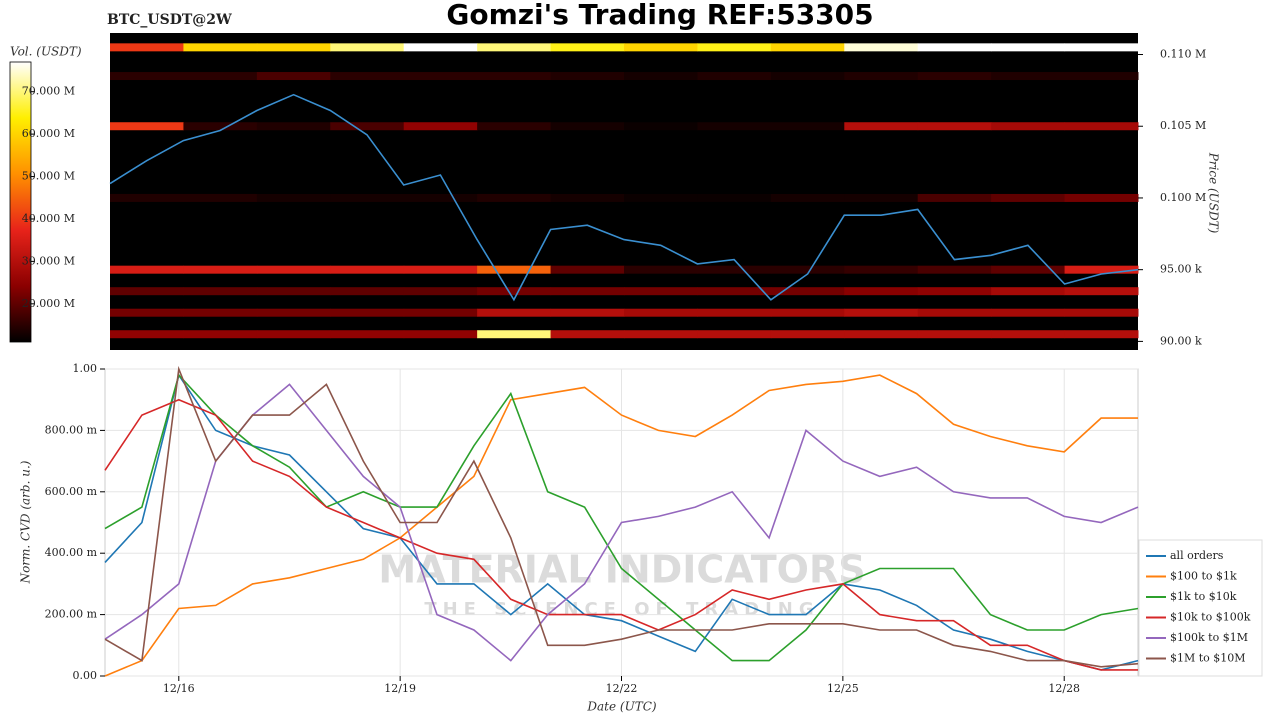 This screenshot has height=720, width=1280. What do you see at coordinates (1210, 617) in the screenshot?
I see `legend-label: $10k to $100k` at bounding box center [1210, 617].